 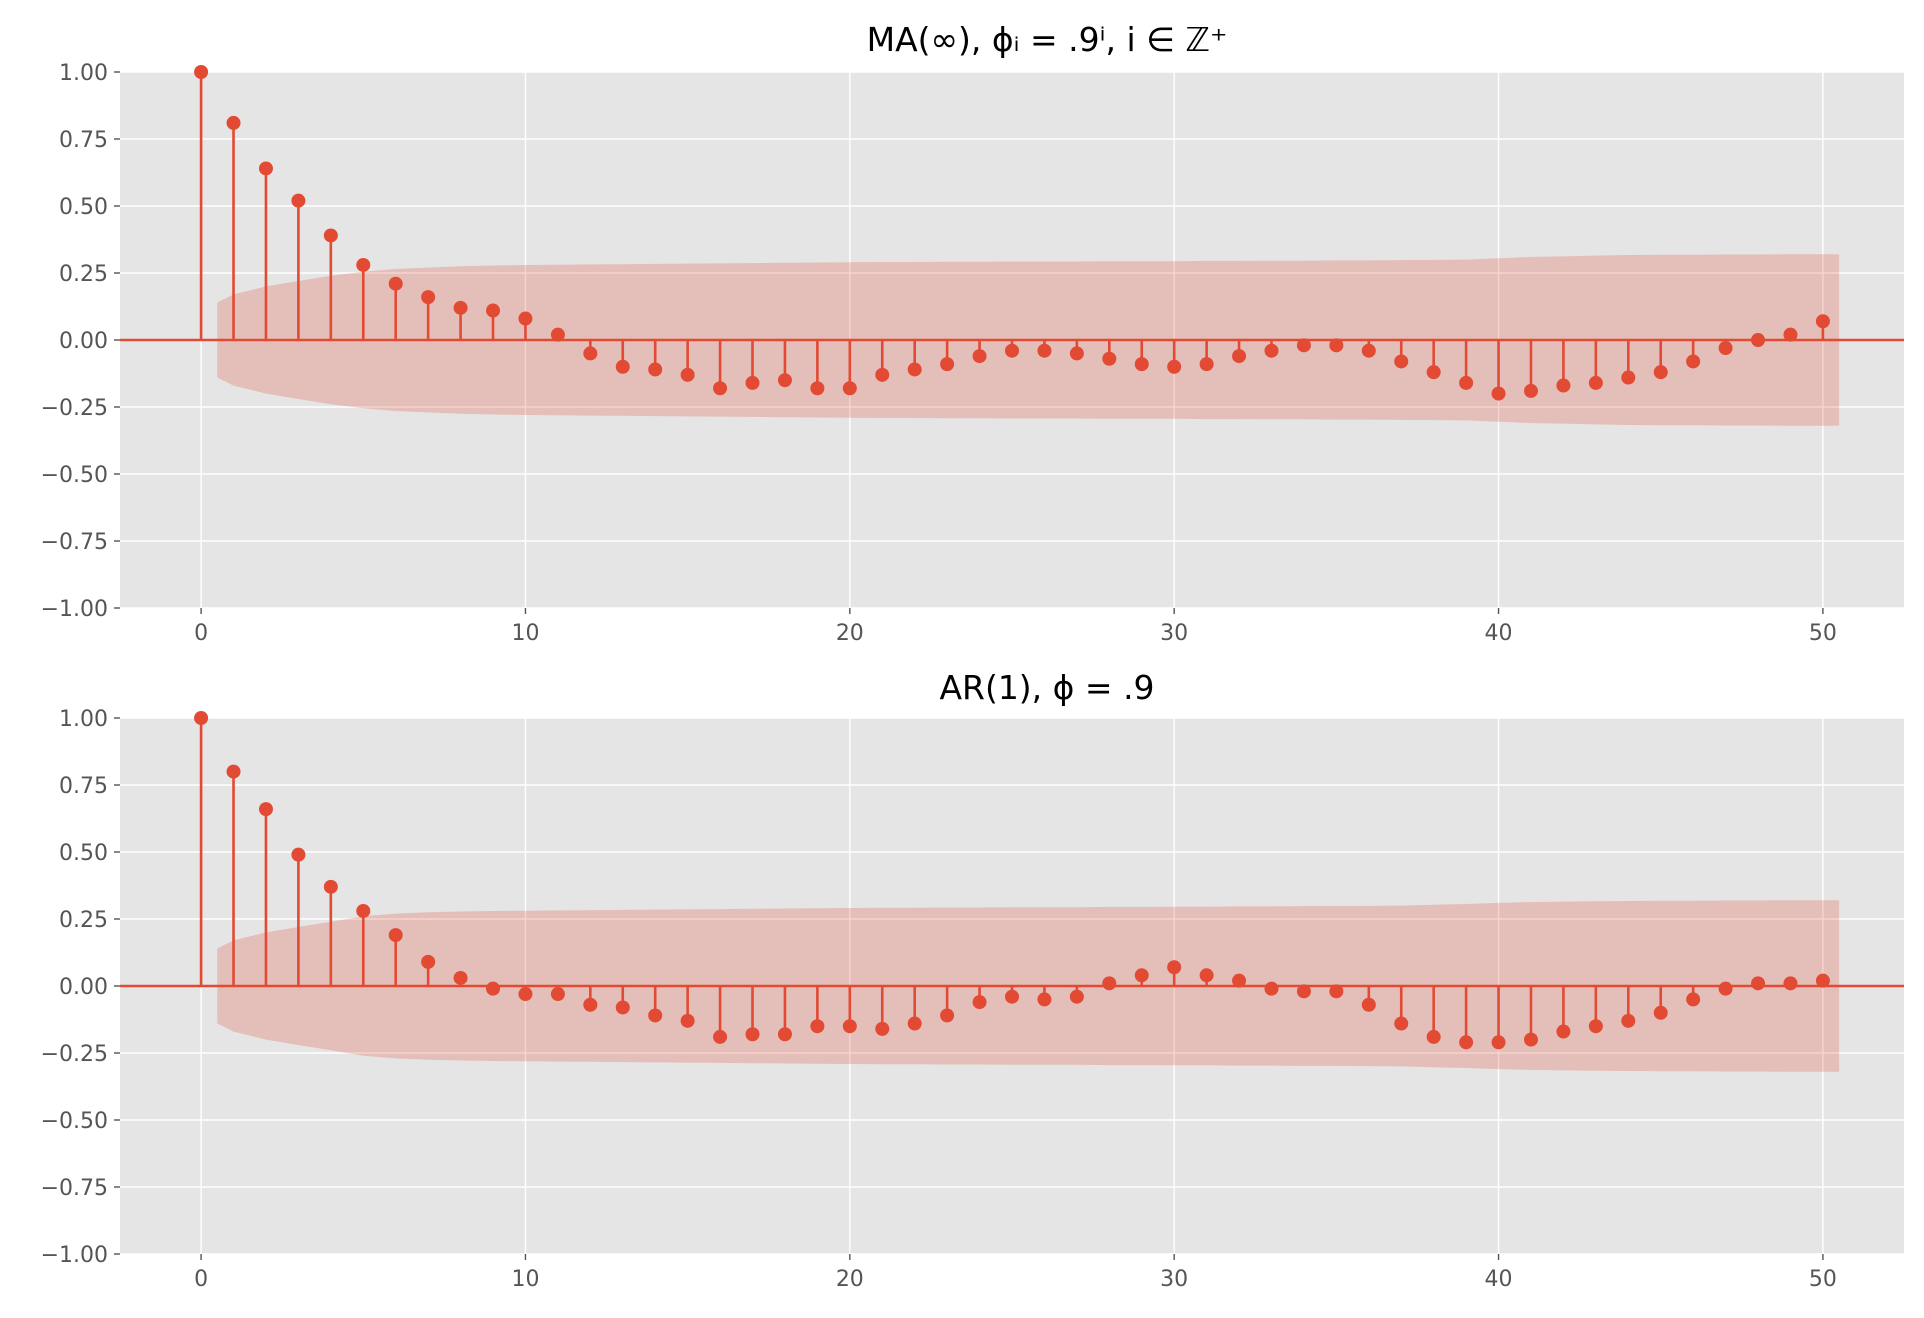 What do you see at coordinates (74, 1054) in the screenshot?
I see `y-tick-label: −0.25` at bounding box center [74, 1054].